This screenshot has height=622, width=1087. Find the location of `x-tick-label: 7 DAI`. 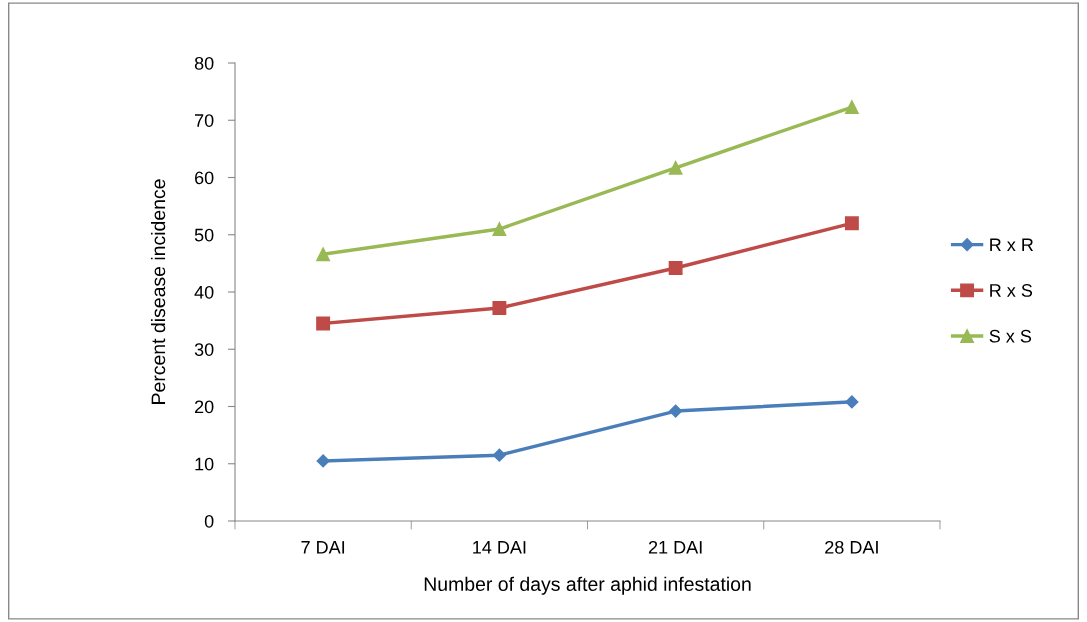

x-tick-label: 7 DAI is located at coordinates (323, 547).